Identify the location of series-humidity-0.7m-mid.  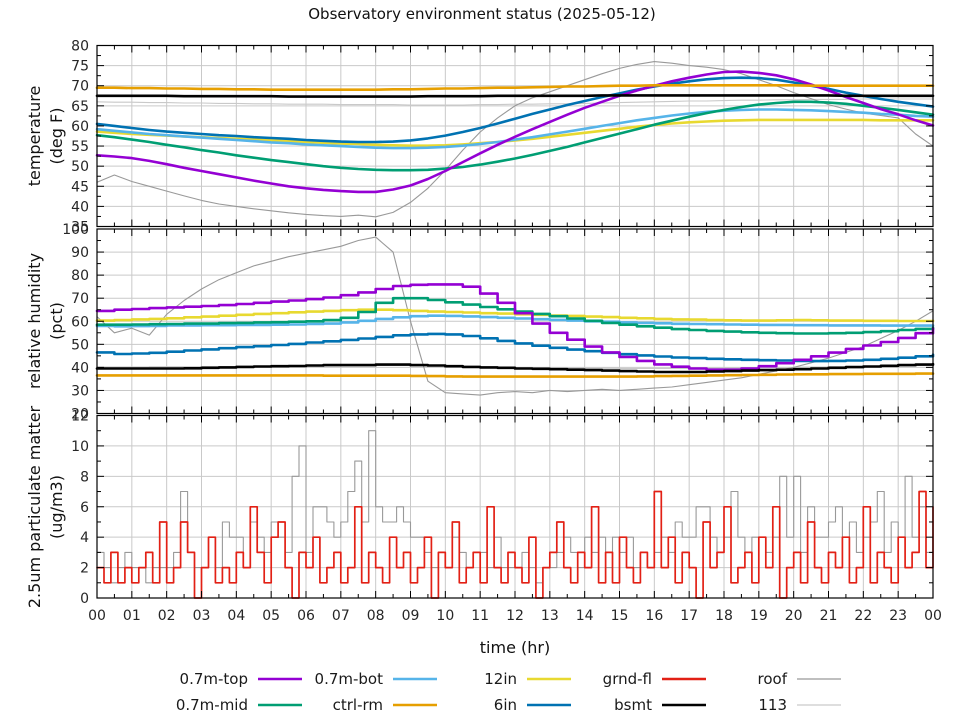
(515, 315).